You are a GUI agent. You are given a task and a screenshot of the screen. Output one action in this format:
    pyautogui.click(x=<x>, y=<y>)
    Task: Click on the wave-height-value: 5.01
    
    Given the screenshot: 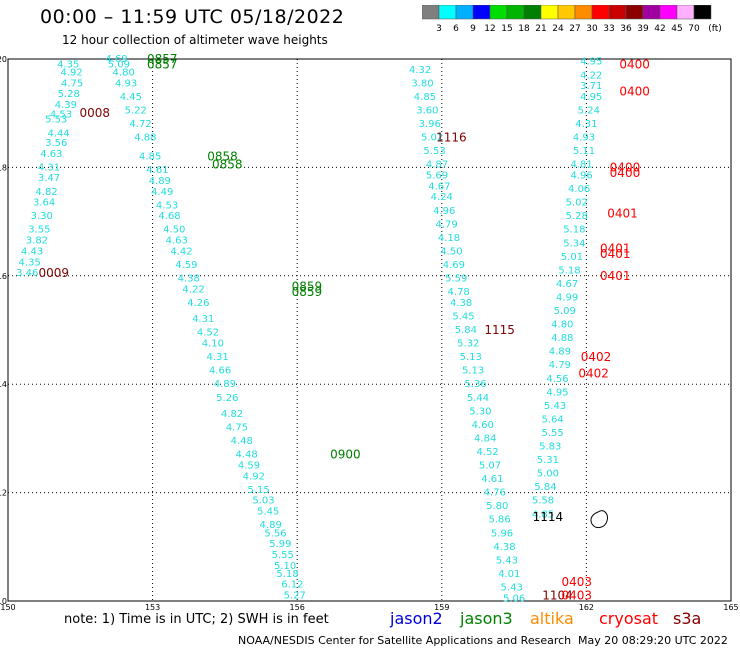 What is the action you would take?
    pyautogui.click(x=572, y=257)
    